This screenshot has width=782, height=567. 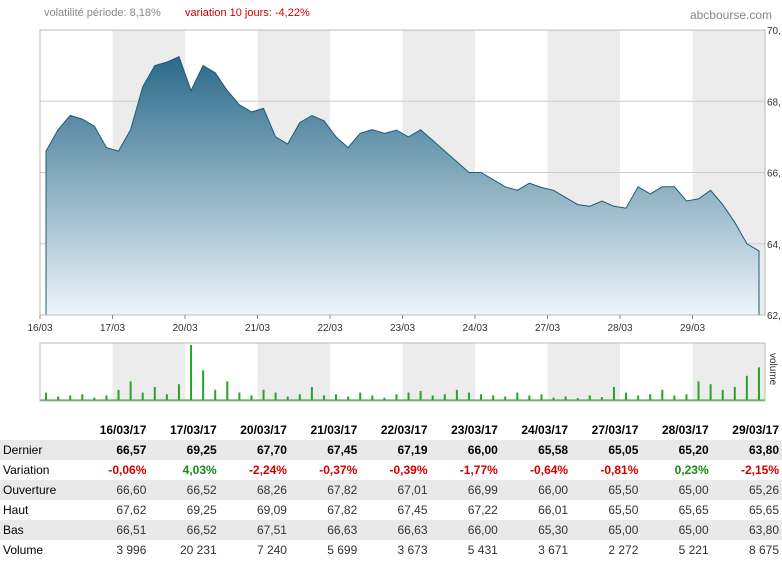 What do you see at coordinates (123, 430) in the screenshot?
I see `date-column-header: 16/03/17` at bounding box center [123, 430].